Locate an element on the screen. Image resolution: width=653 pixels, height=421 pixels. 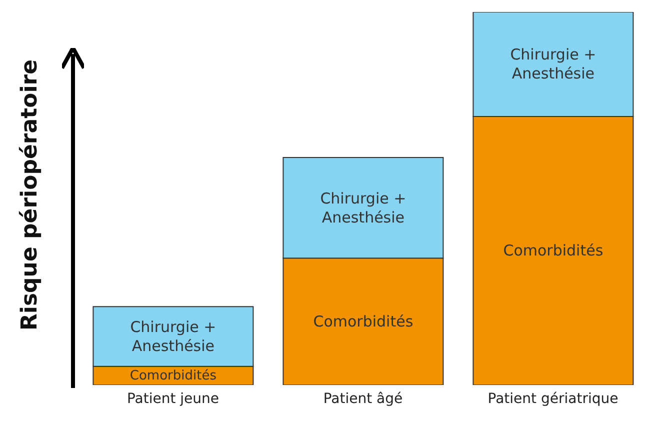
x-tick-label: Patient jeune is located at coordinates (173, 398).